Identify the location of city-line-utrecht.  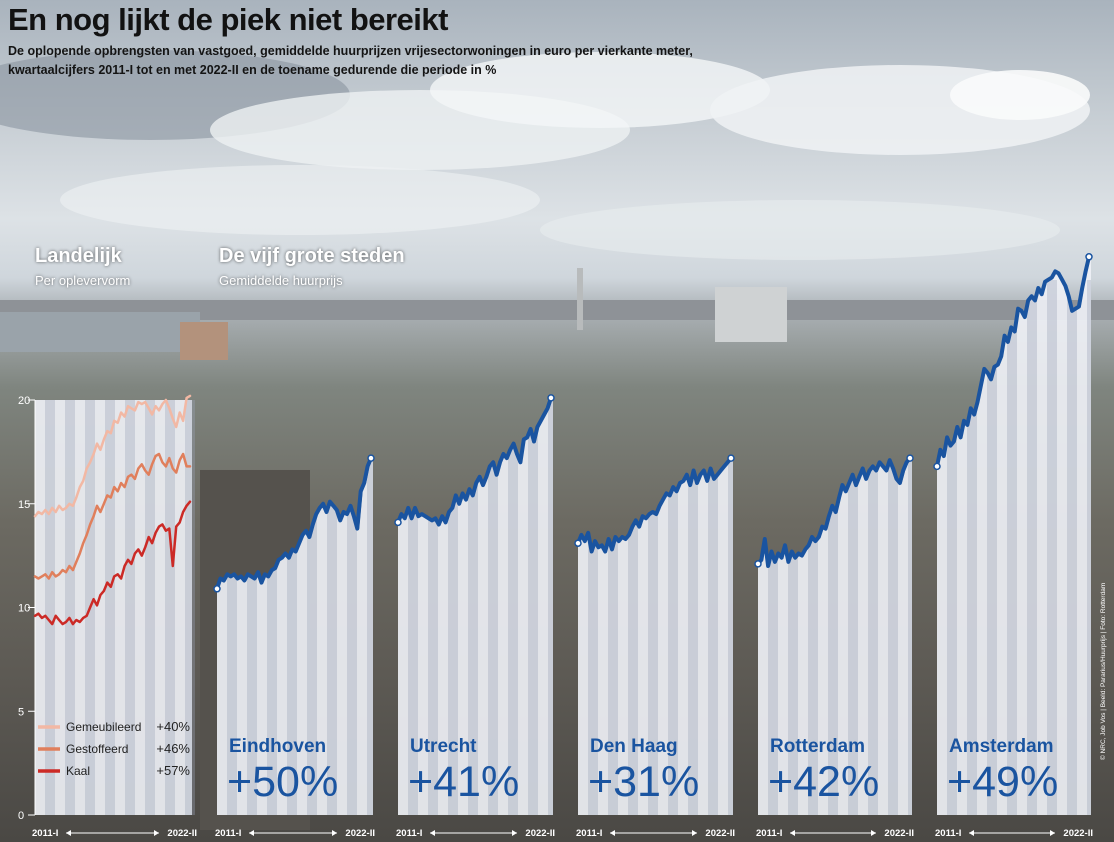
(474, 461).